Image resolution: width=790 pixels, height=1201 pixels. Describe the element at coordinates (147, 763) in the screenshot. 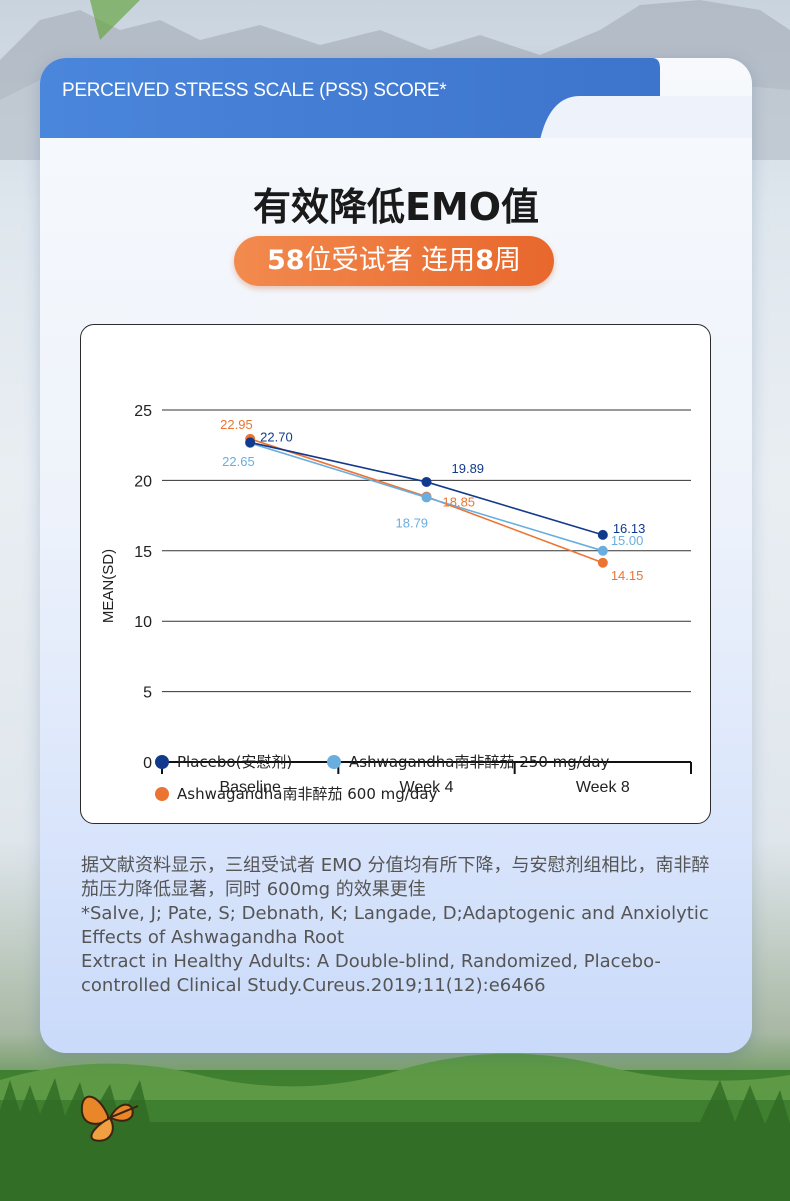

I see `y-tick-label: 0` at that location.